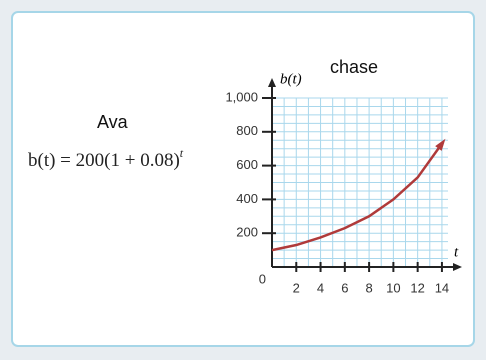  What do you see at coordinates (182, 153) in the screenshot?
I see `equation-exponent: t` at bounding box center [182, 153].